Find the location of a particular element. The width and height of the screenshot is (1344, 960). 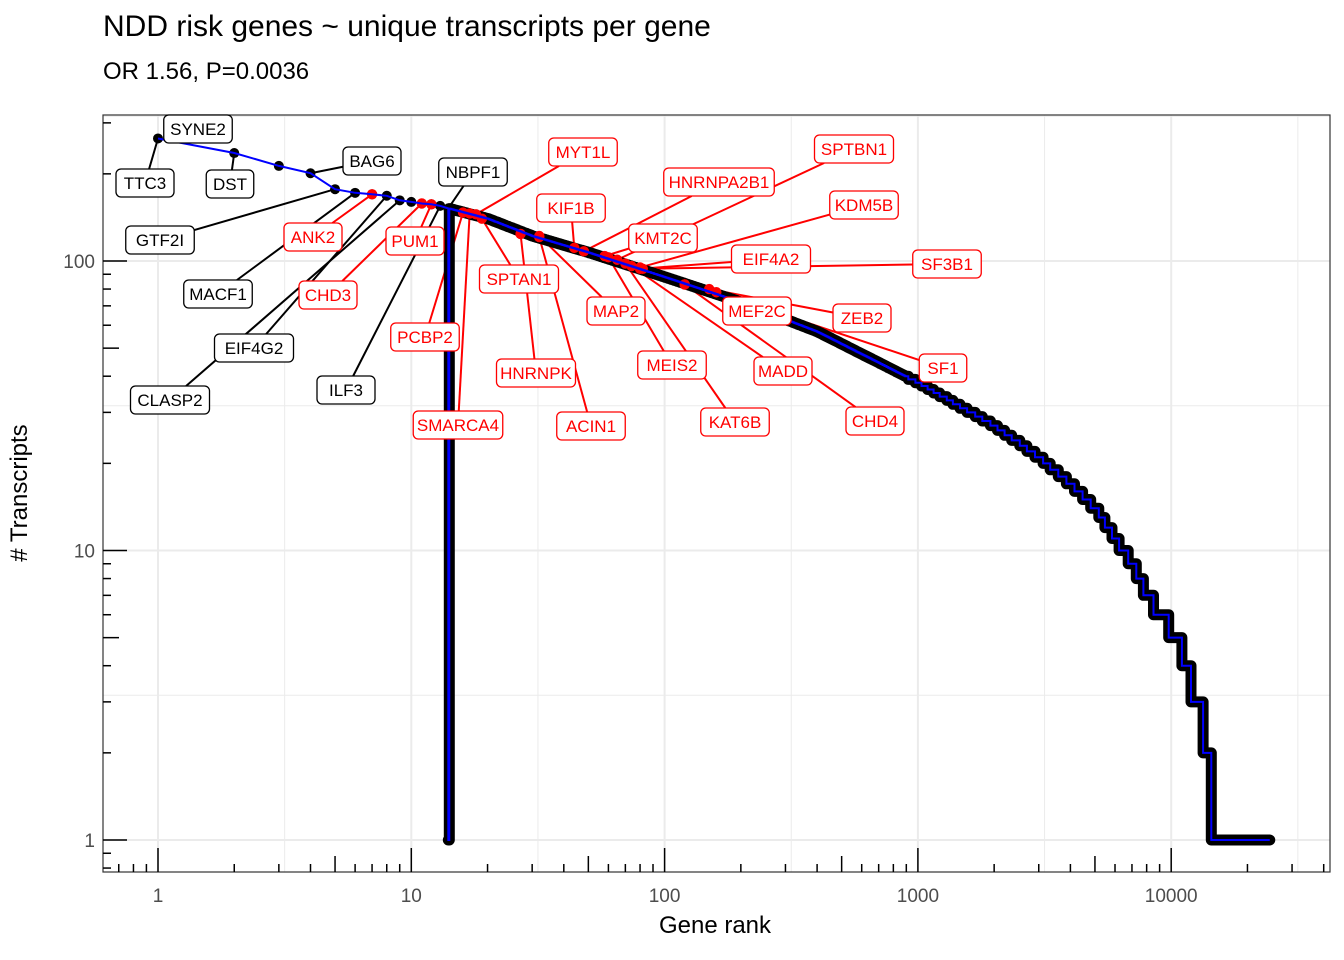

gene-label: KAT6B is located at coordinates (735, 422).